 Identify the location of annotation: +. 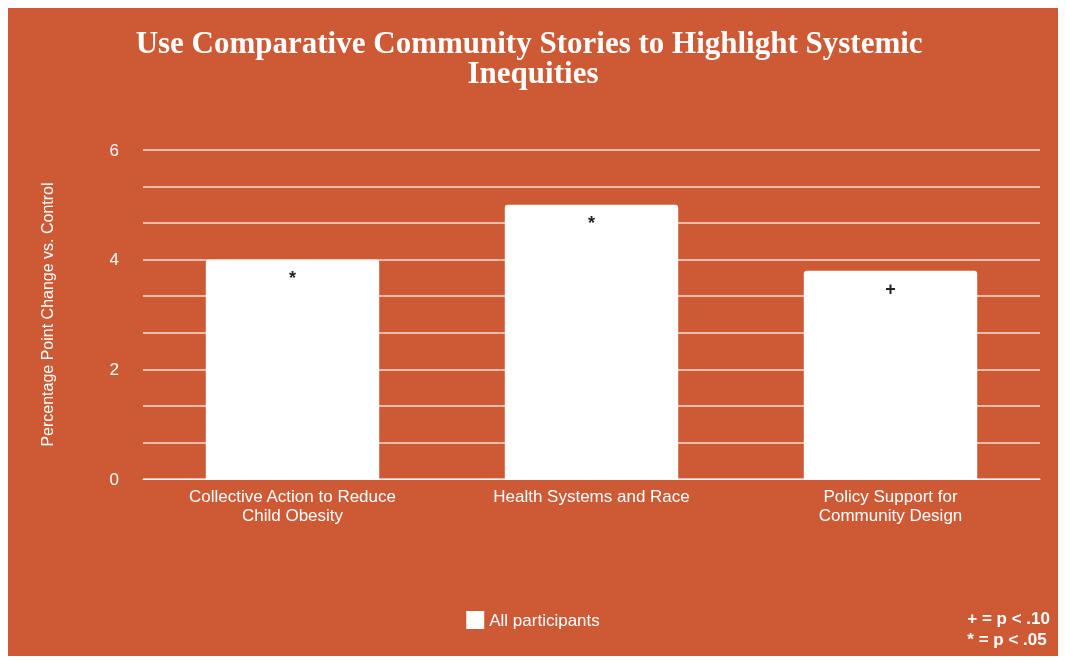
(890, 288).